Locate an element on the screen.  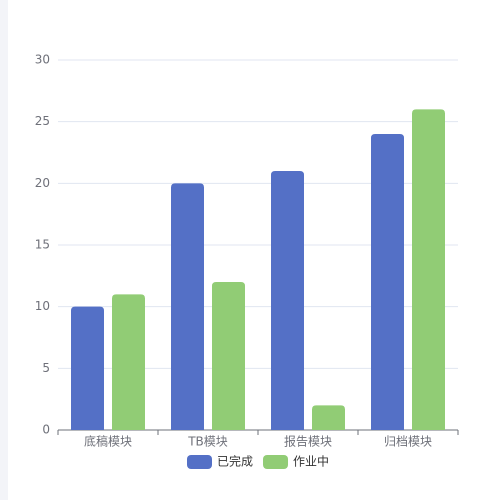
y-tick-label: 10 is located at coordinates (42, 306).